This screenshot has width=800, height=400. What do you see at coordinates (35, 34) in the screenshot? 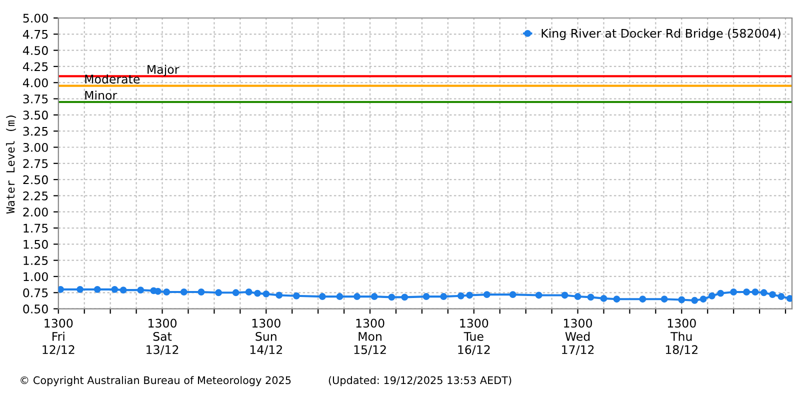
I see `y-tick-label: 4.75` at bounding box center [35, 34].